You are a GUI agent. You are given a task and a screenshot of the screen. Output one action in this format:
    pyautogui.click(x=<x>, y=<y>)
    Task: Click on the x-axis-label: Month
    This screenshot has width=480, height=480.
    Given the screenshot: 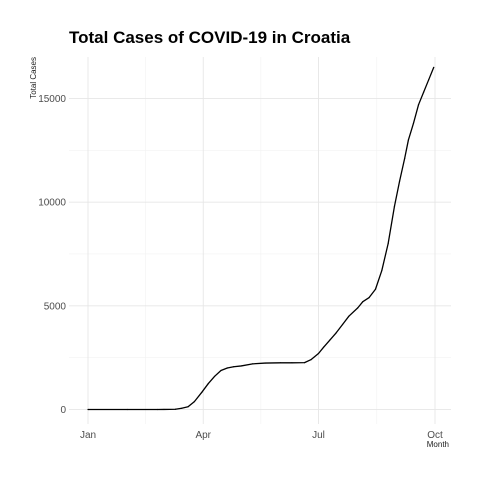 What is the action you would take?
    pyautogui.click(x=438, y=444)
    